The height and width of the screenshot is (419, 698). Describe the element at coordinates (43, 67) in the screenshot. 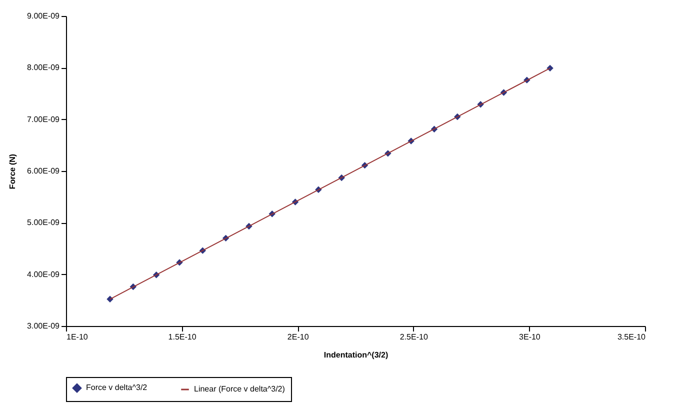

I see `y-tick-label: 8.00E-09` at that location.